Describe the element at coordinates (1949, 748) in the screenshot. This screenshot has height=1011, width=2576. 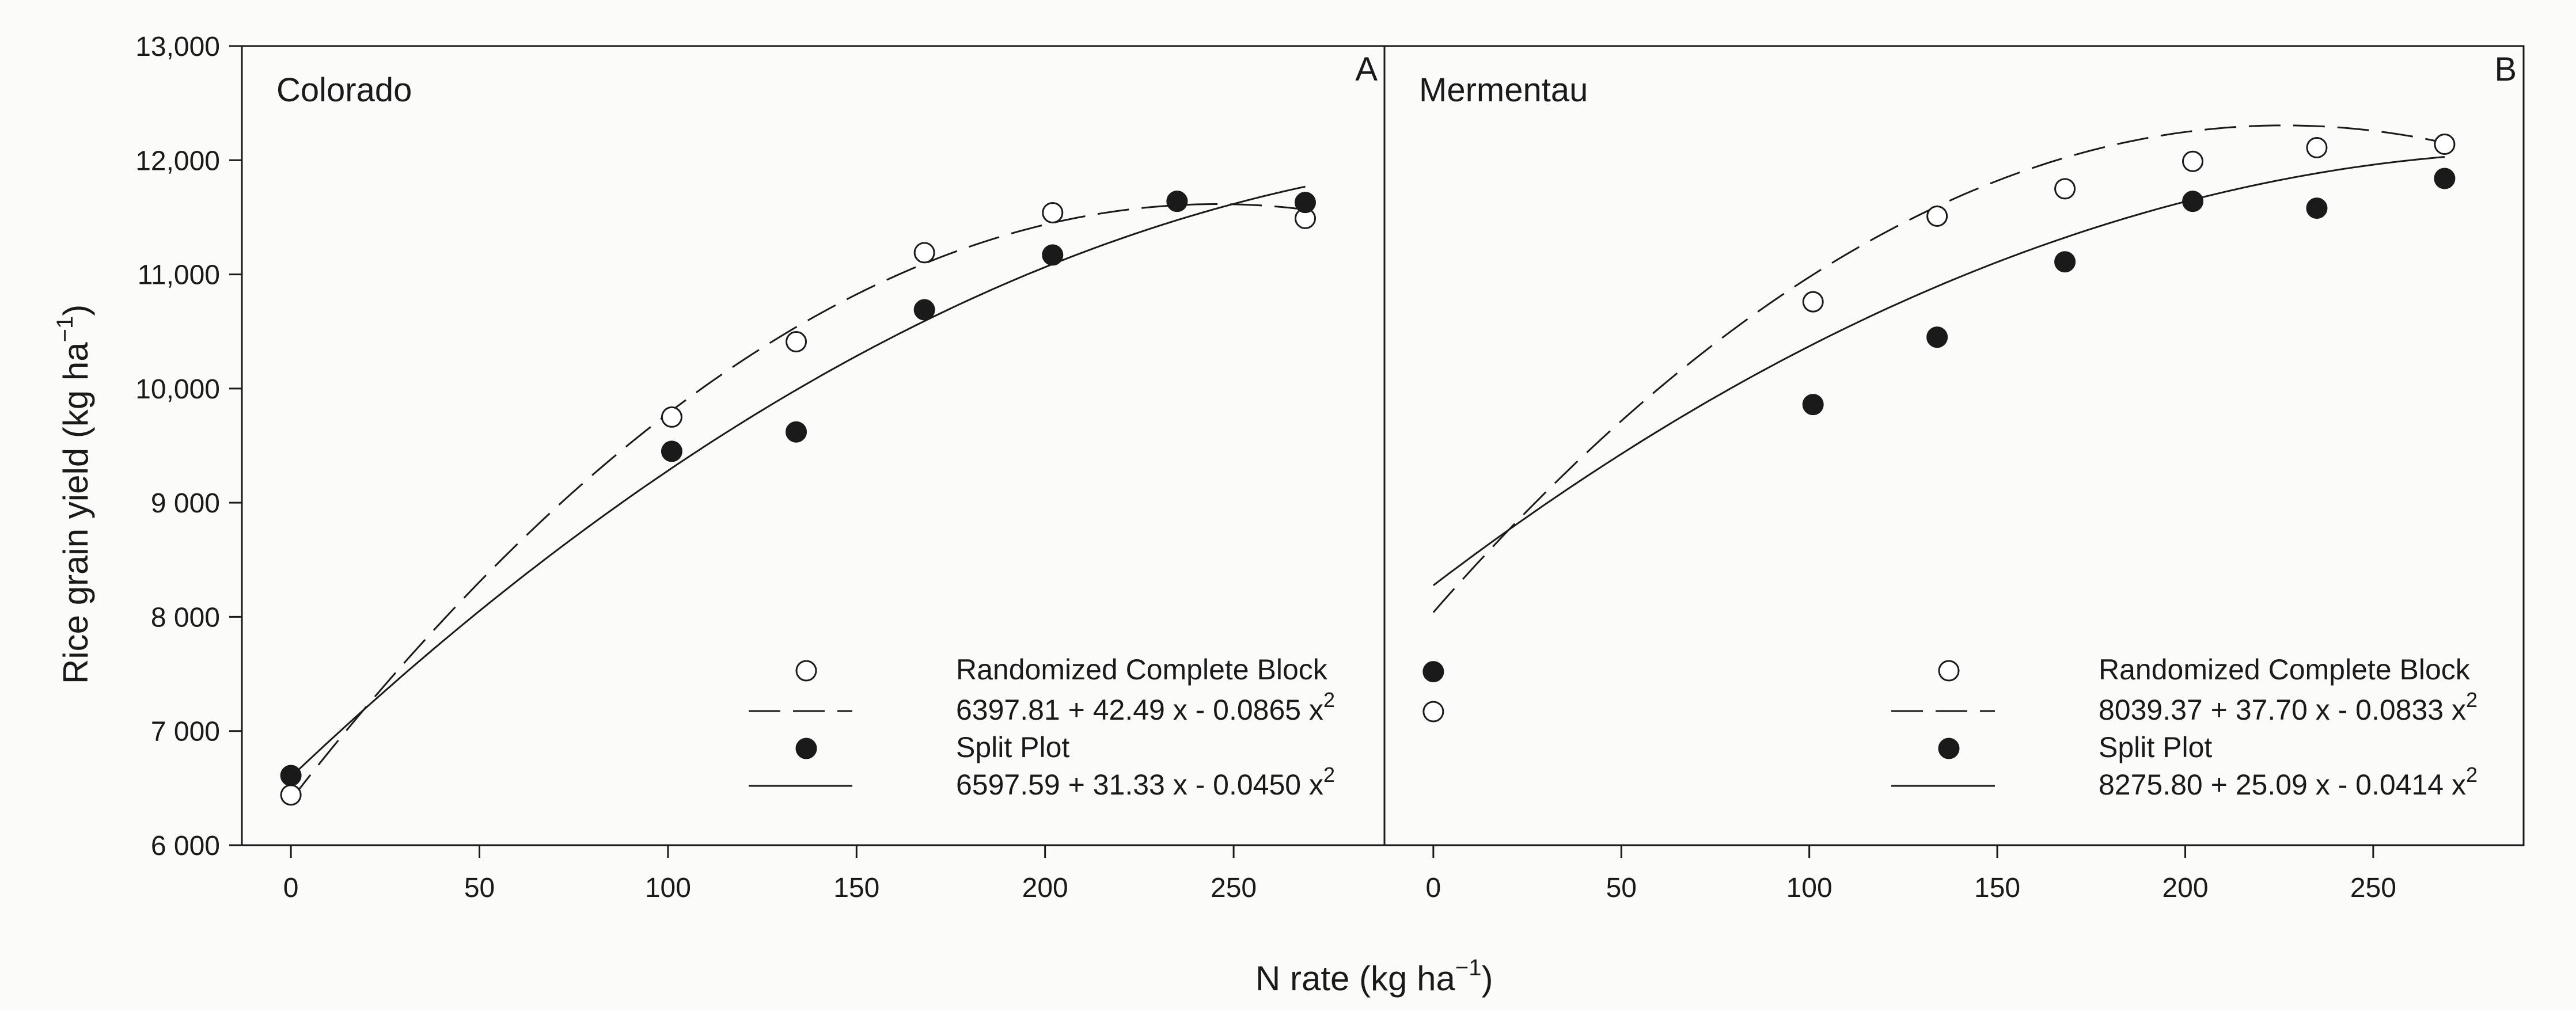
I see `mermentau-legend-split-plot-symbol` at that location.